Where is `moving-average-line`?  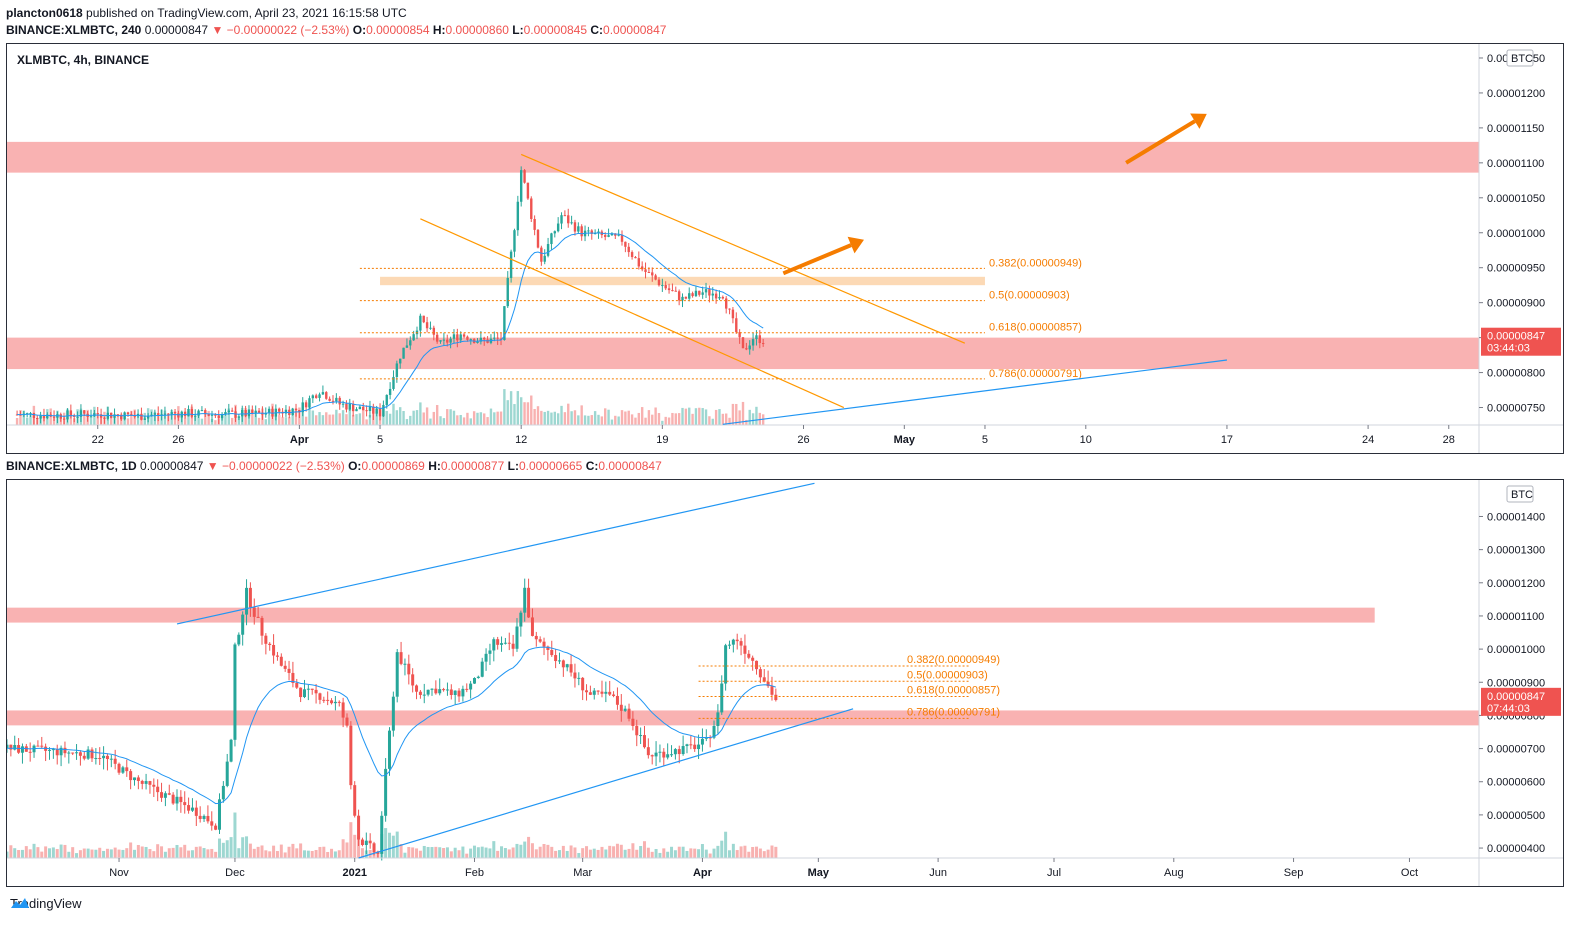 moving-average-line is located at coordinates (391, 725).